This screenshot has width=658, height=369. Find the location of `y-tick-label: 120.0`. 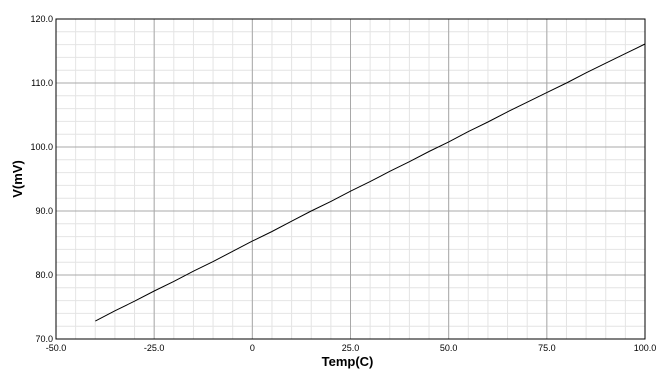

y-tick-label: 120.0 is located at coordinates (41, 19).